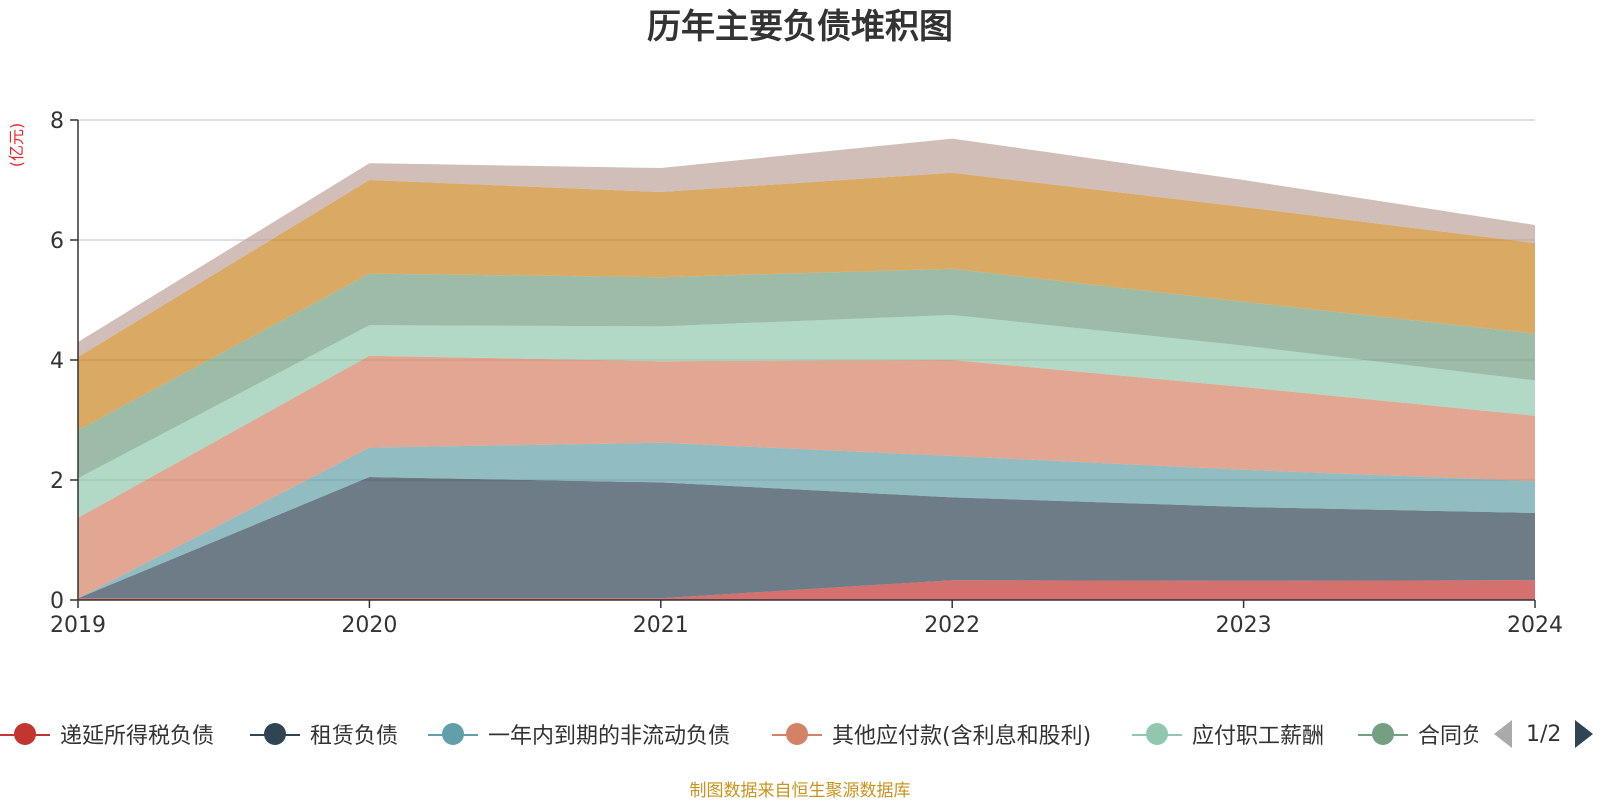 The width and height of the screenshot is (1600, 801). What do you see at coordinates (57, 361) in the screenshot?
I see `y-tick-label: 4` at bounding box center [57, 361].